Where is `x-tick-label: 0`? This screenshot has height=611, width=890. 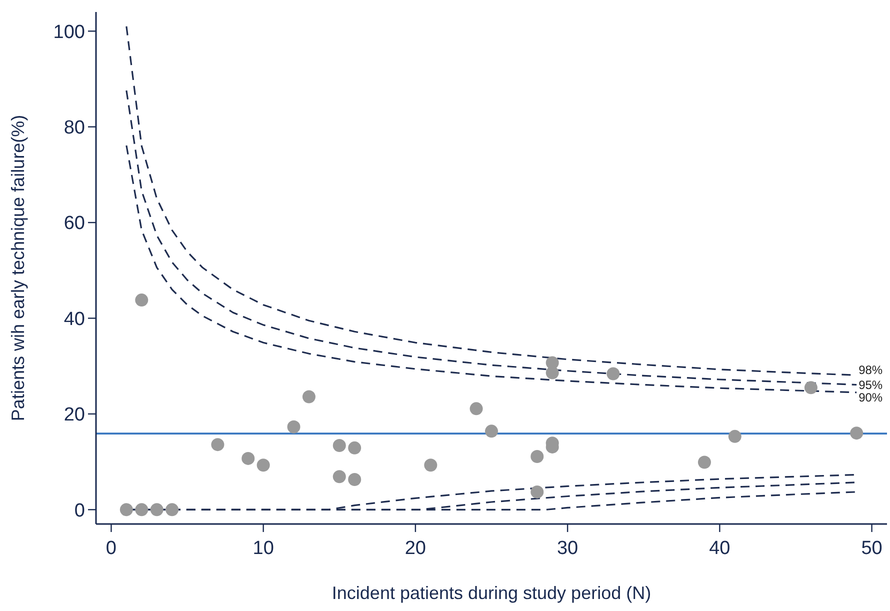 x-tick-label: 0 is located at coordinates (111, 548).